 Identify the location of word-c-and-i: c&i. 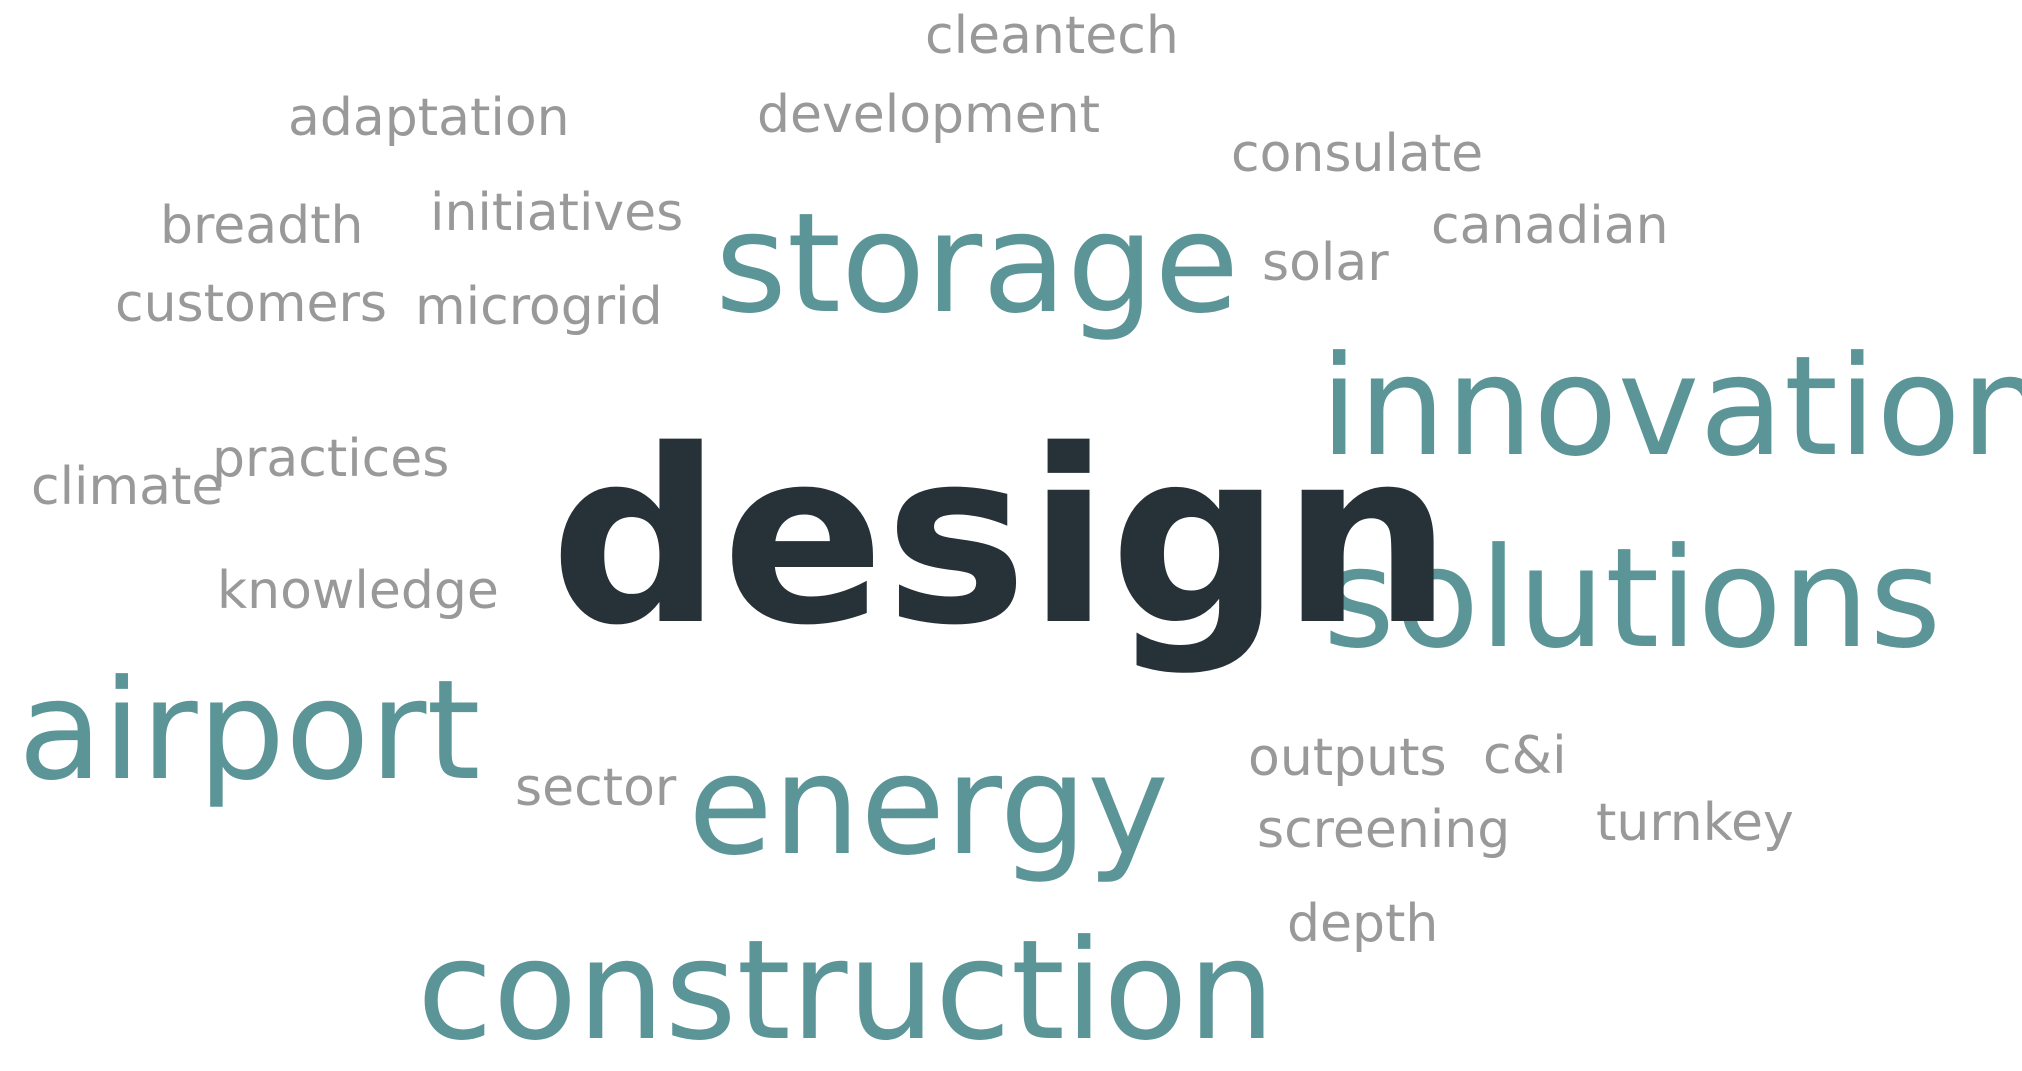
(1525, 756).